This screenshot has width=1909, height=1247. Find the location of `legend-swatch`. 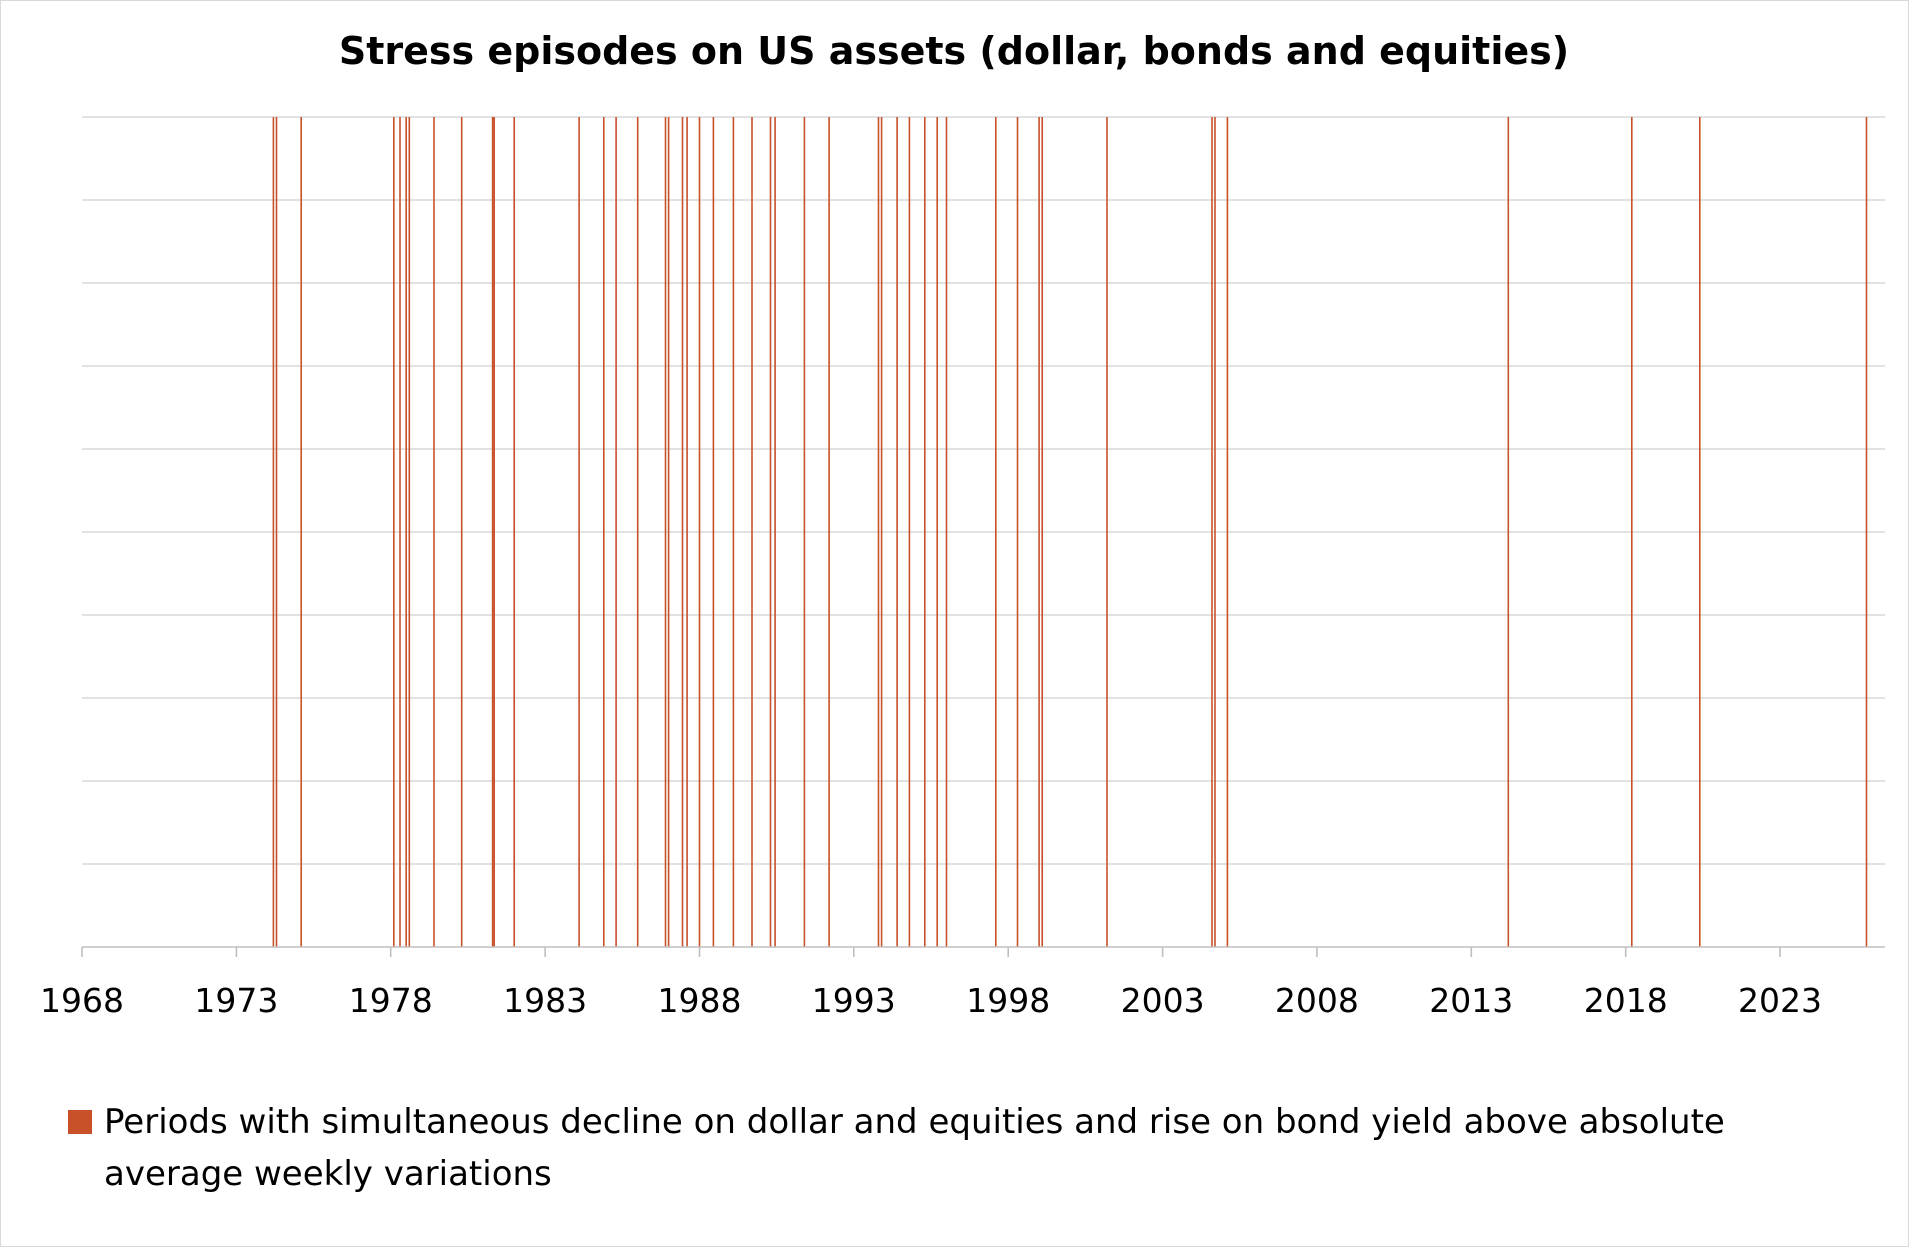

legend-swatch is located at coordinates (80, 1122).